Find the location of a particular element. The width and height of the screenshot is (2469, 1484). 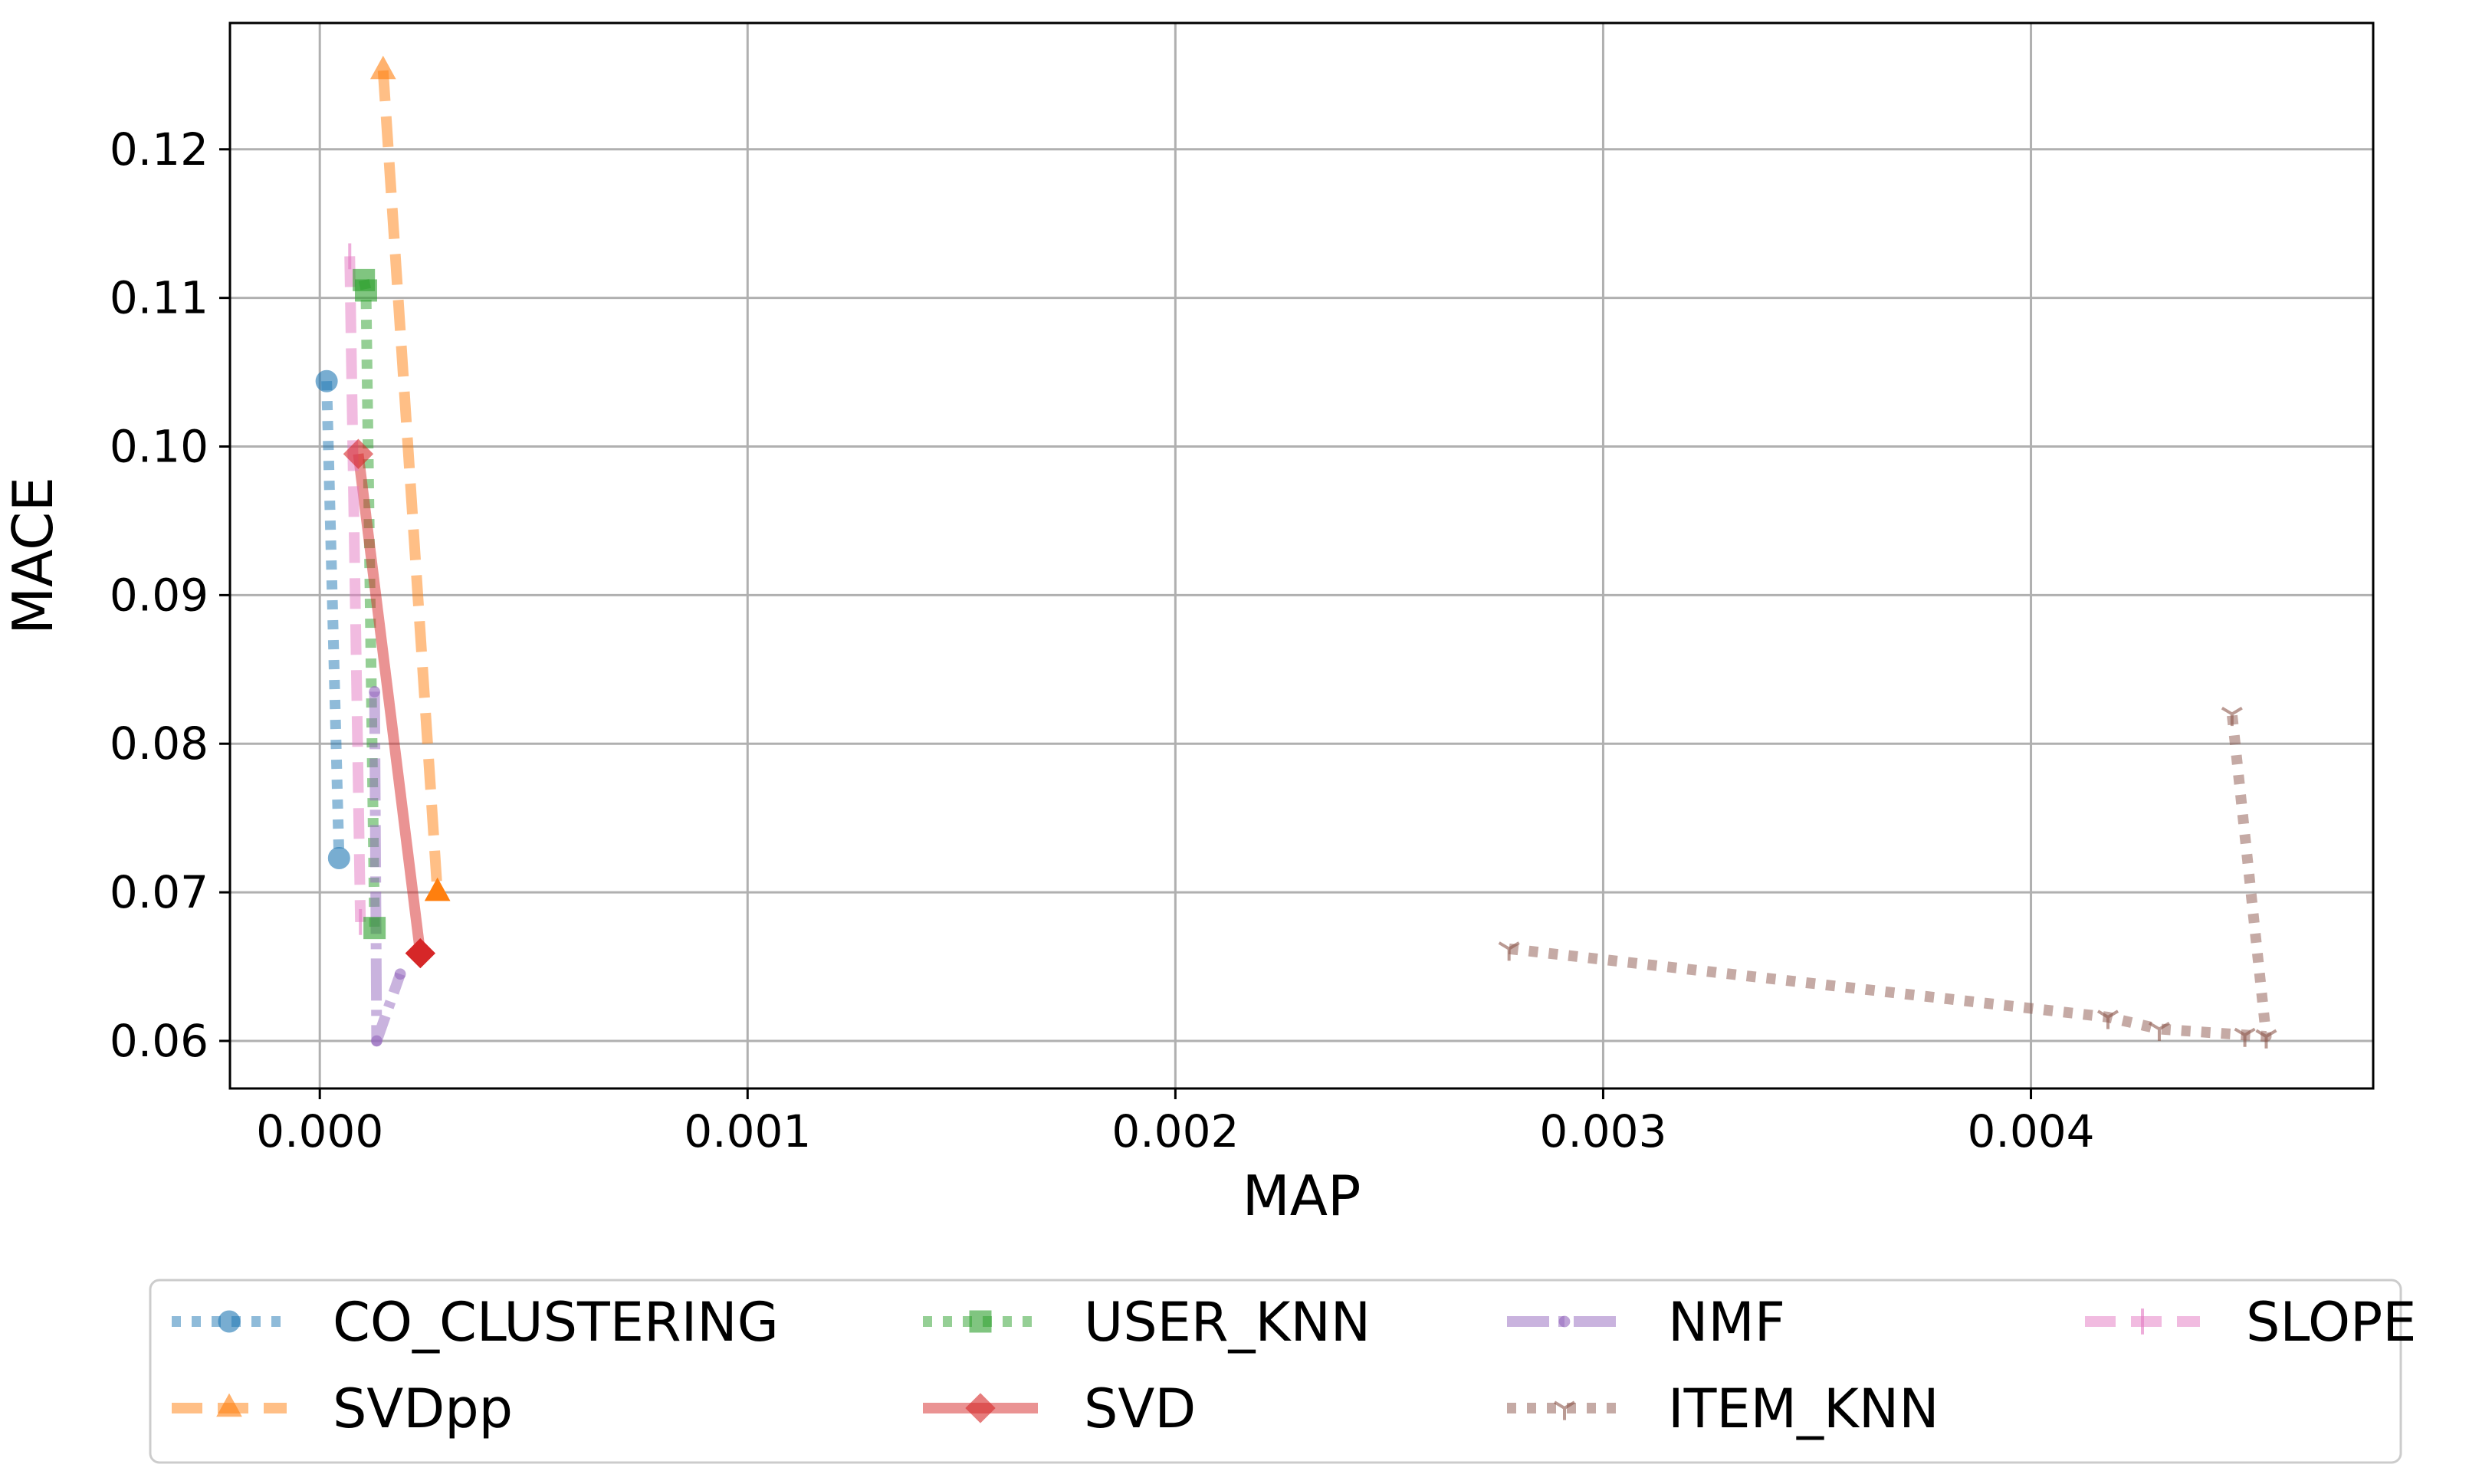

legend-label-co-clustering: CO_CLUSTERING is located at coordinates (556, 1322).